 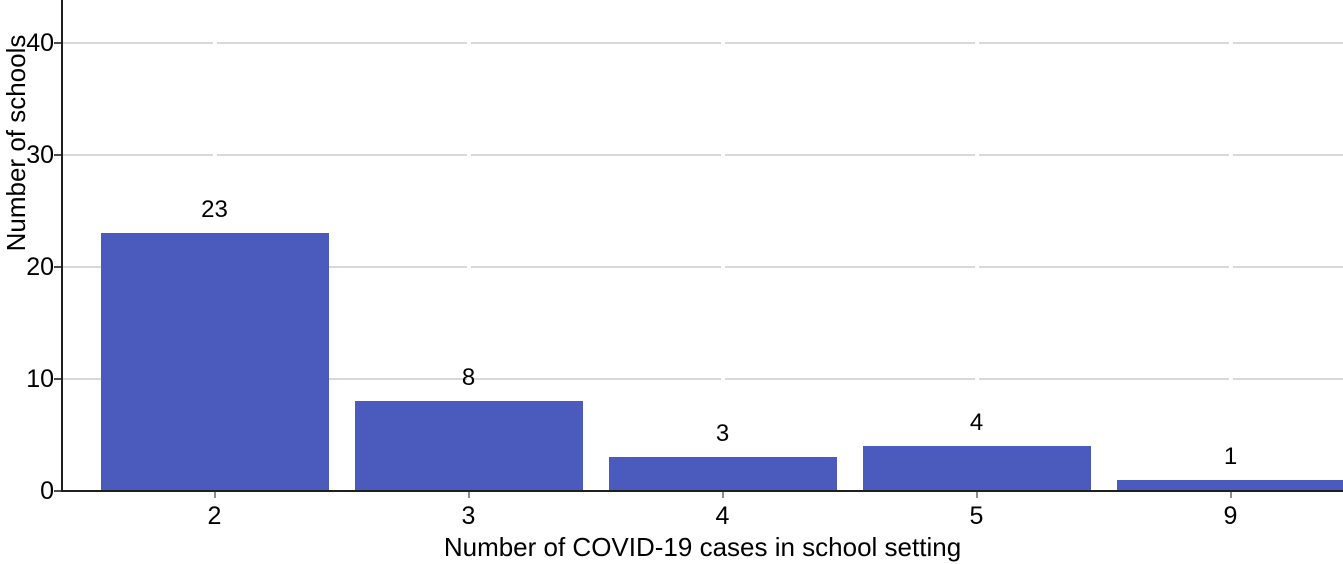 I want to click on x-axis-line, so click(x=702, y=491).